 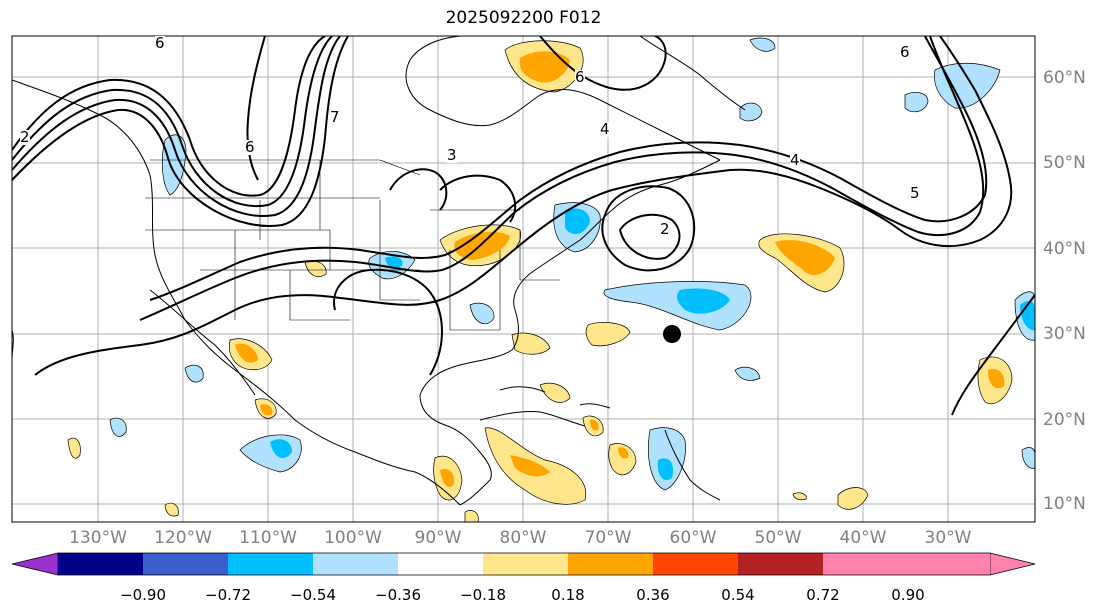 What do you see at coordinates (863, 538) in the screenshot?
I see `longitude-label: 40°W` at bounding box center [863, 538].